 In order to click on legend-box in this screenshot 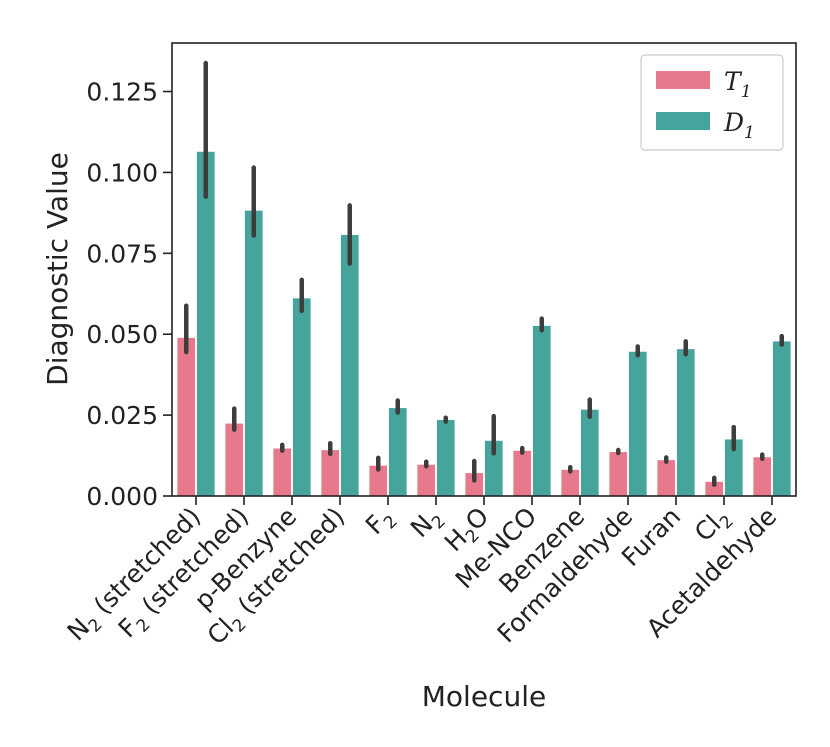, I will do `click(712, 102)`.